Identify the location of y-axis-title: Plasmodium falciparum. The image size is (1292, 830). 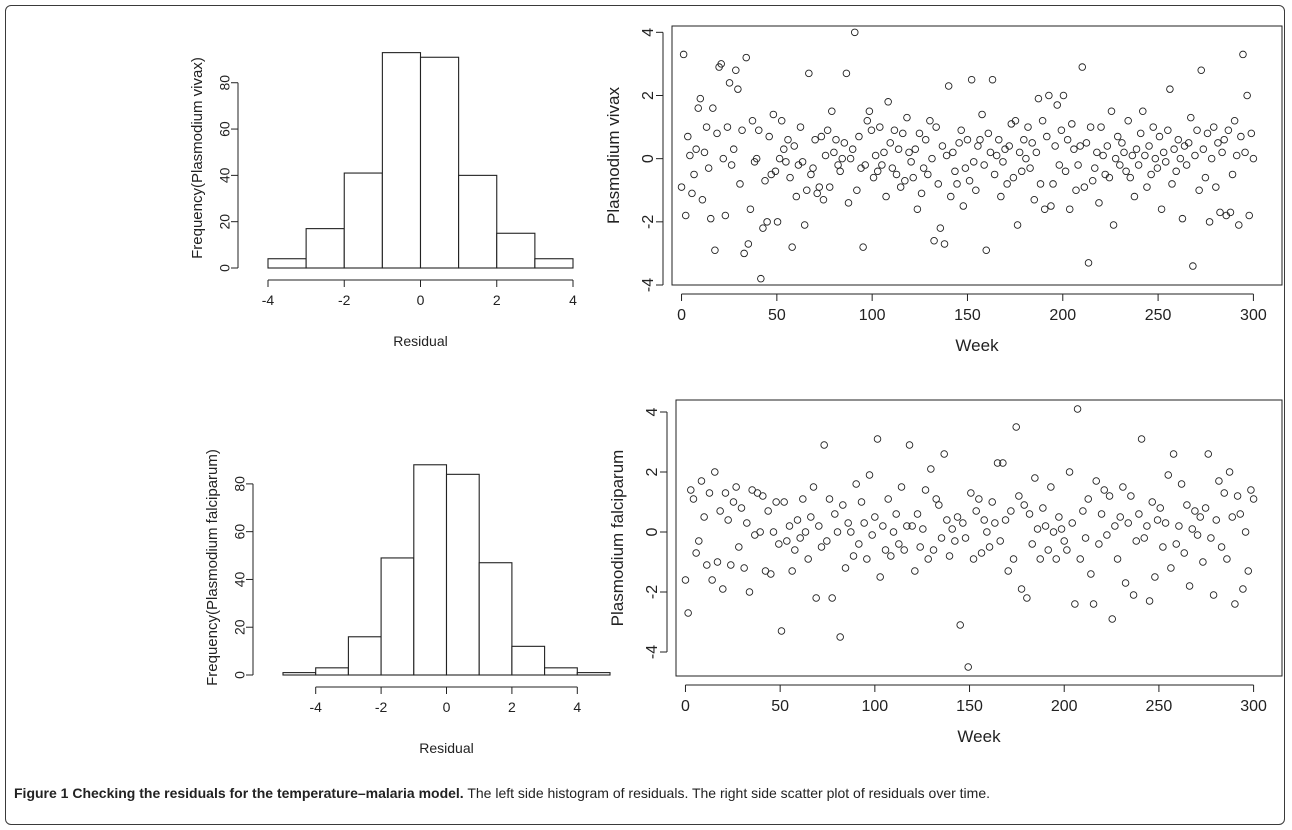
(617, 538).